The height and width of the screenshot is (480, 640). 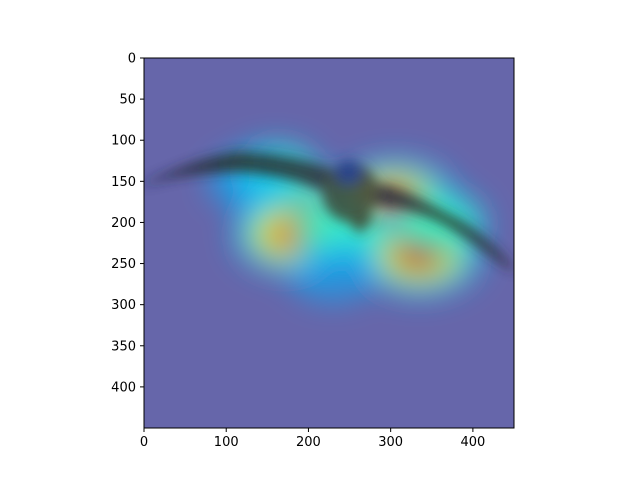 I want to click on x-tick-label: 100, so click(x=226, y=442).